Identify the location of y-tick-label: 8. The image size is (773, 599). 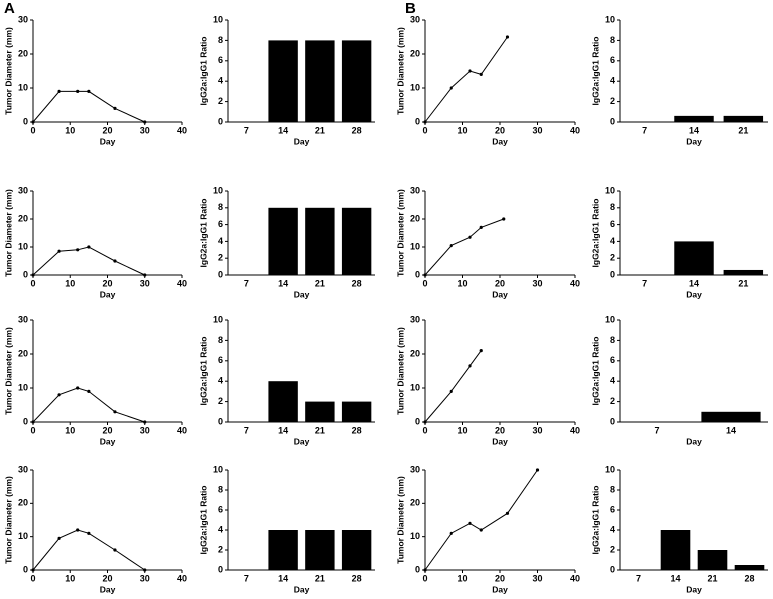
(612, 340).